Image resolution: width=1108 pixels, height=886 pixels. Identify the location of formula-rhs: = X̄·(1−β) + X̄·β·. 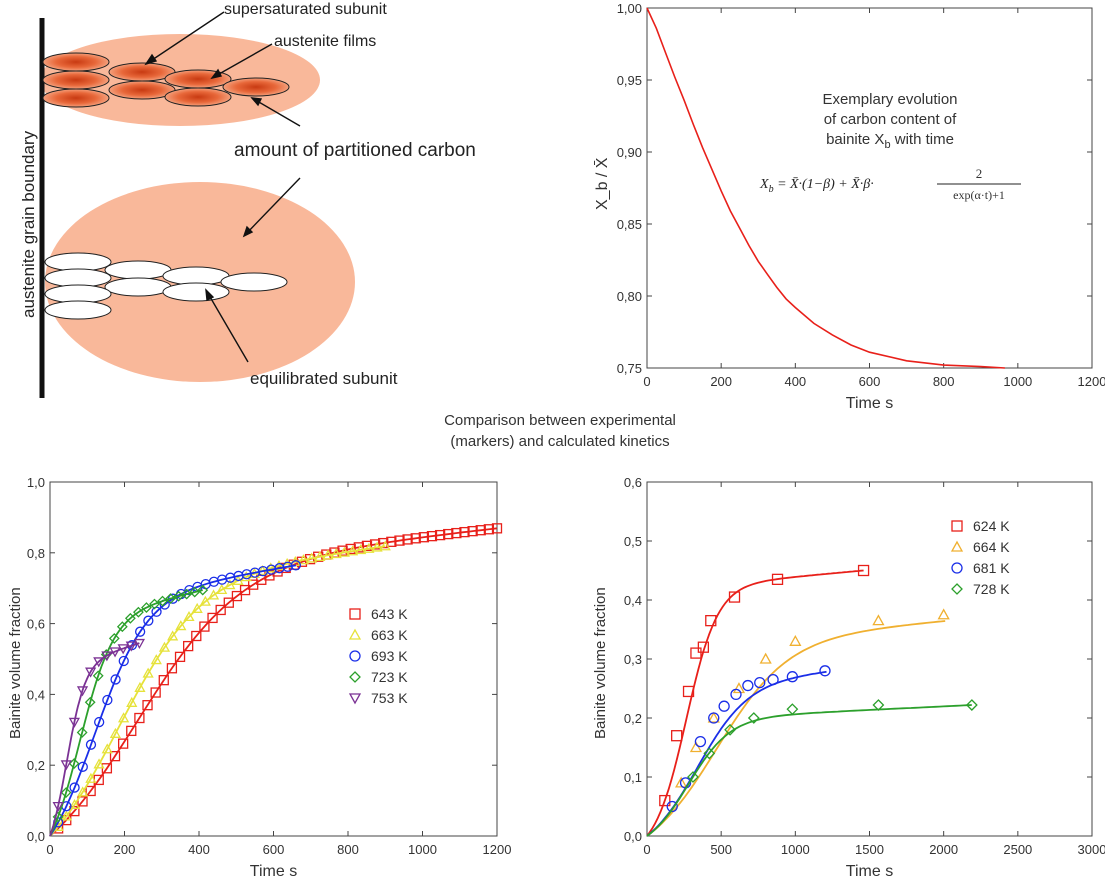
(824, 184).